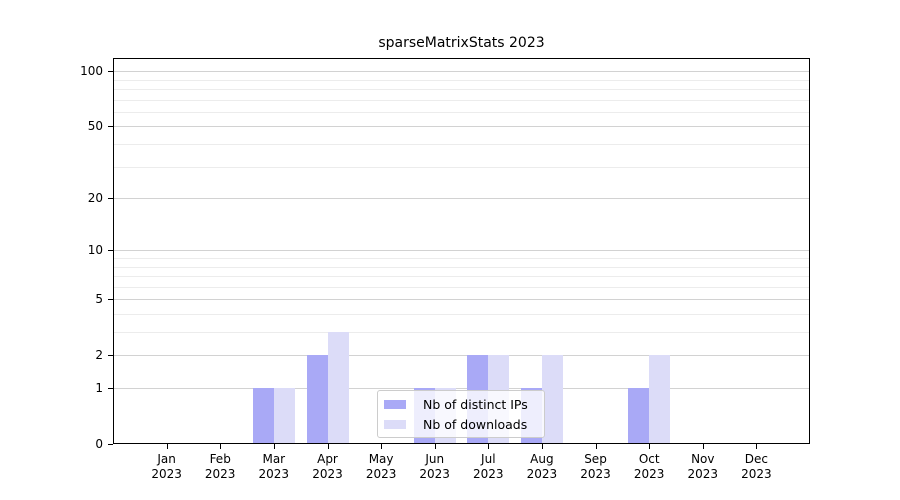 Image resolution: width=900 pixels, height=500 pixels. I want to click on x-tick-label: Oct 2023, so click(649, 466).